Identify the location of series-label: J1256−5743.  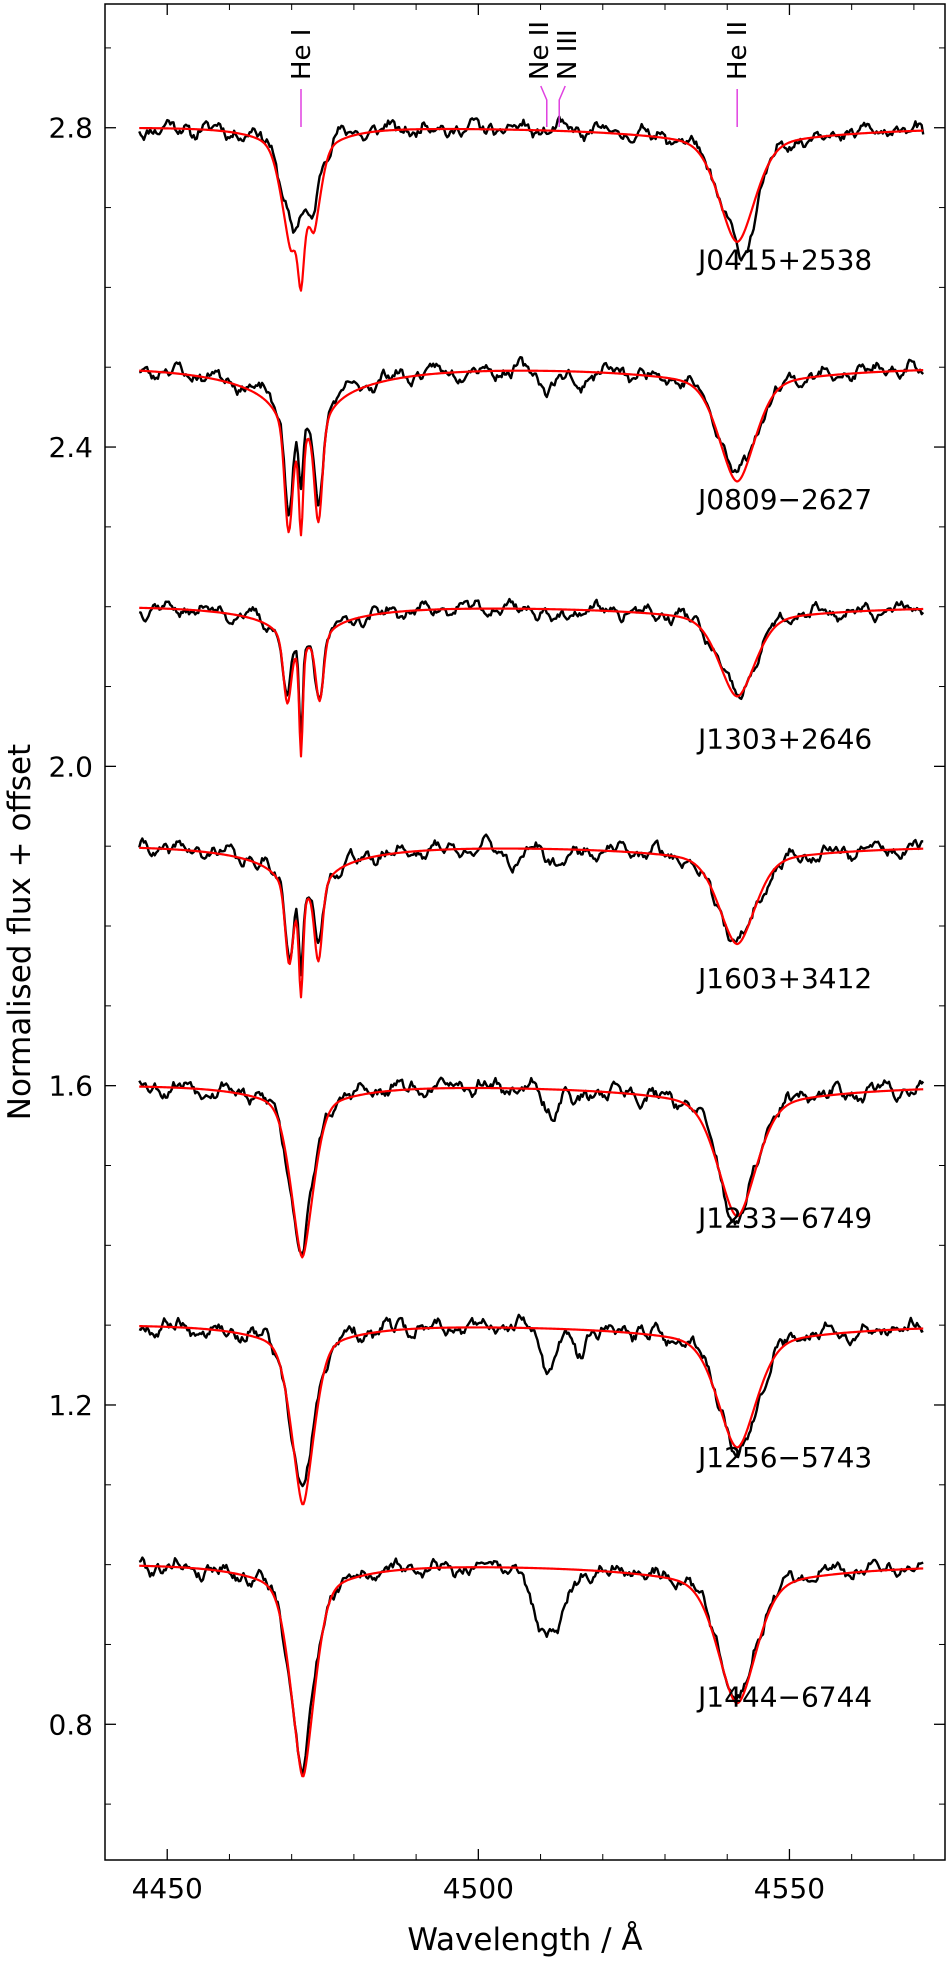
(784, 1457).